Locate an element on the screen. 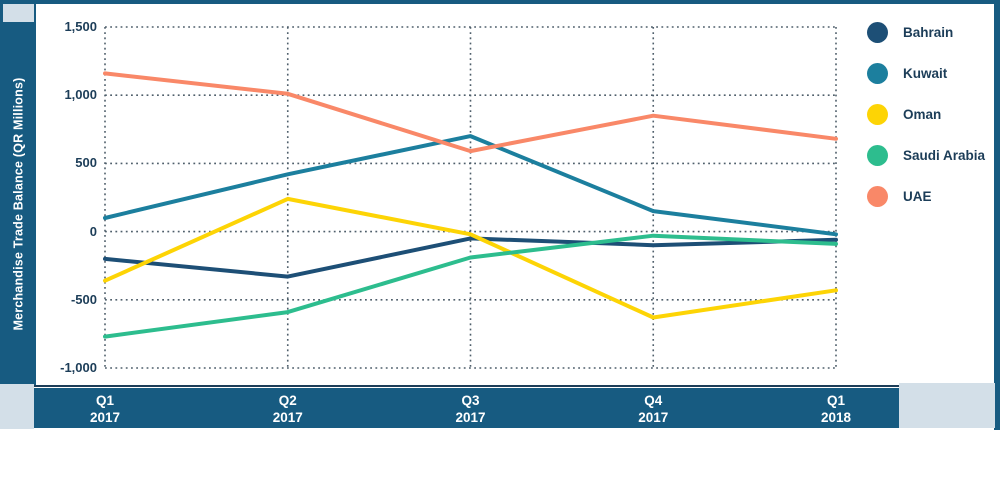 The height and width of the screenshot is (491, 1000). legend-item-uae: UAE is located at coordinates (926, 196).